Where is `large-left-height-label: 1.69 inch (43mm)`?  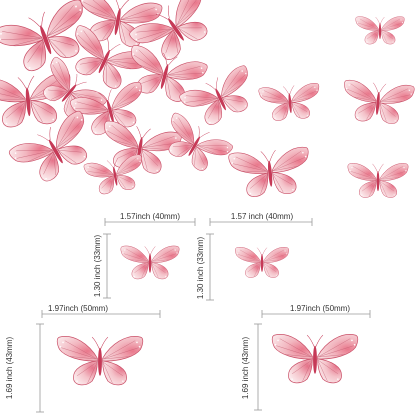 large-left-height-label: 1.69 inch (43mm) is located at coordinates (9, 368).